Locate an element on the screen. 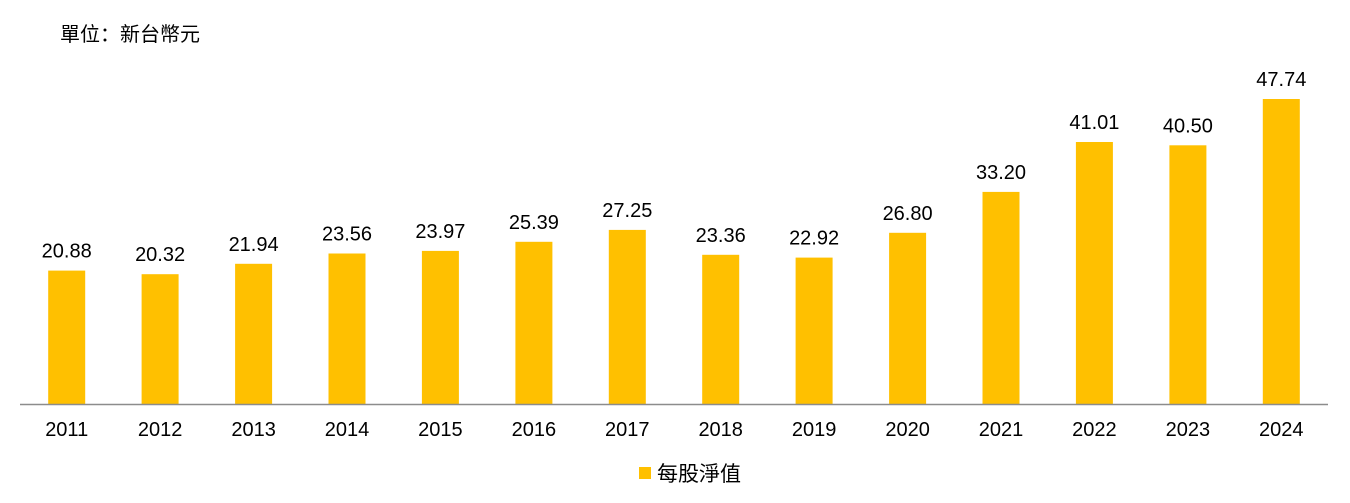 This screenshot has height=503, width=1350. bar-2012 is located at coordinates (160, 339).